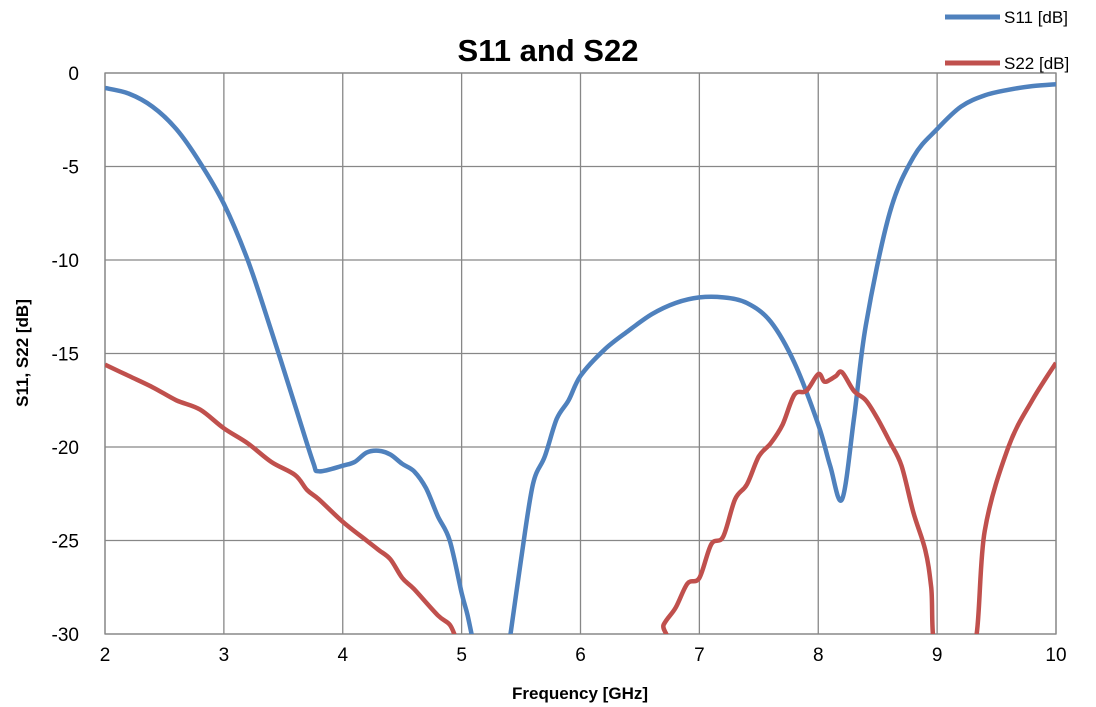  Describe the element at coordinates (65, 448) in the screenshot. I see `y-tick-label: -20` at that location.